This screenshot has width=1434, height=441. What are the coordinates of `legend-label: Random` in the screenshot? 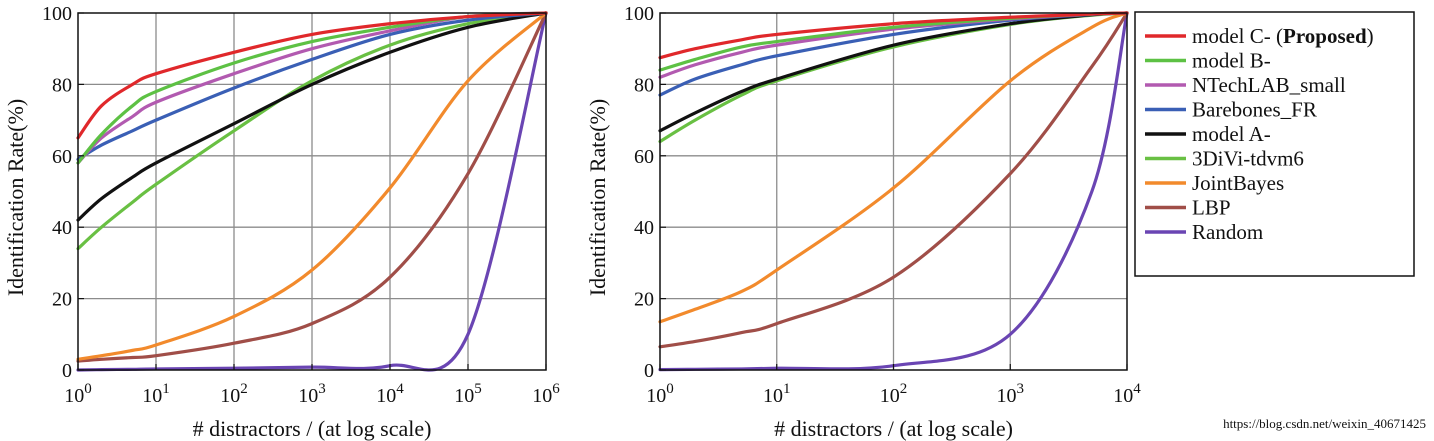 It's located at (1227, 232).